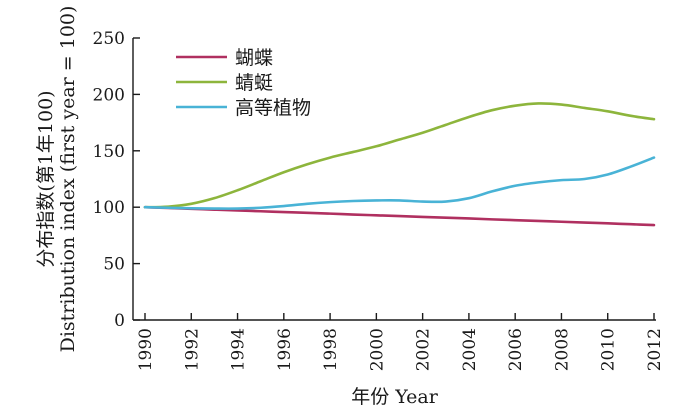  Describe the element at coordinates (68, 179) in the screenshot. I see `y-axis-title-english: Distribution index (first year = 100)` at that location.